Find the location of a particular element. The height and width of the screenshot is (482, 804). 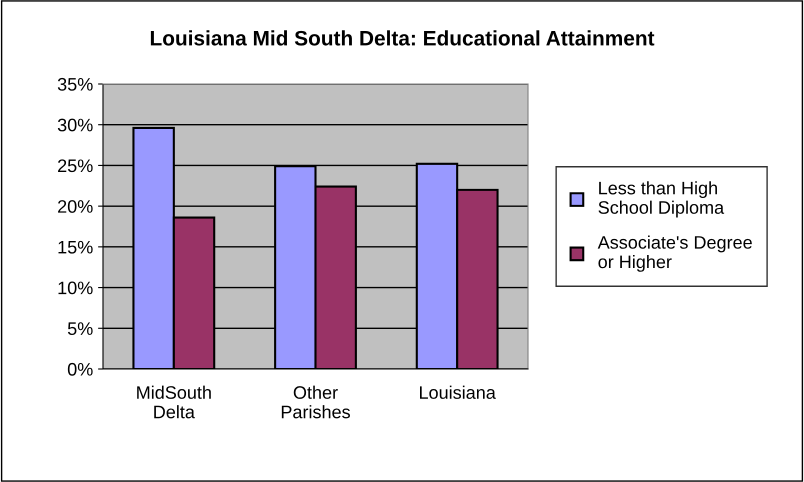

y-tick-label: 35% is located at coordinates (75, 84).